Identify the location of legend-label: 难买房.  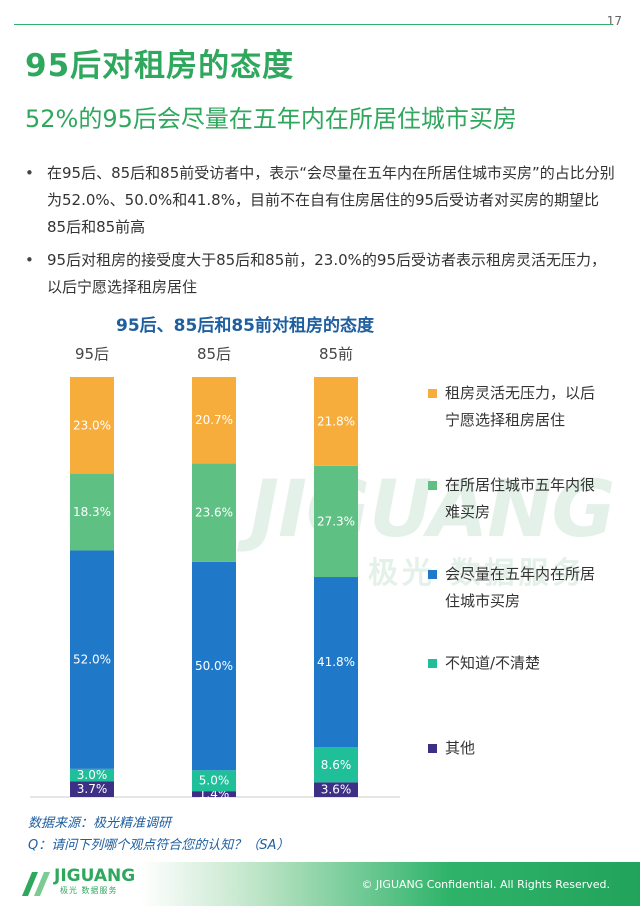
(468, 512).